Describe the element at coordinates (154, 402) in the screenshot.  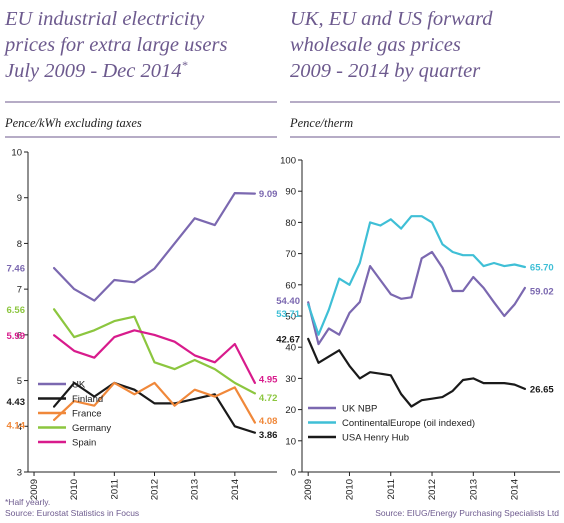
I see `left-series-line-france` at that location.